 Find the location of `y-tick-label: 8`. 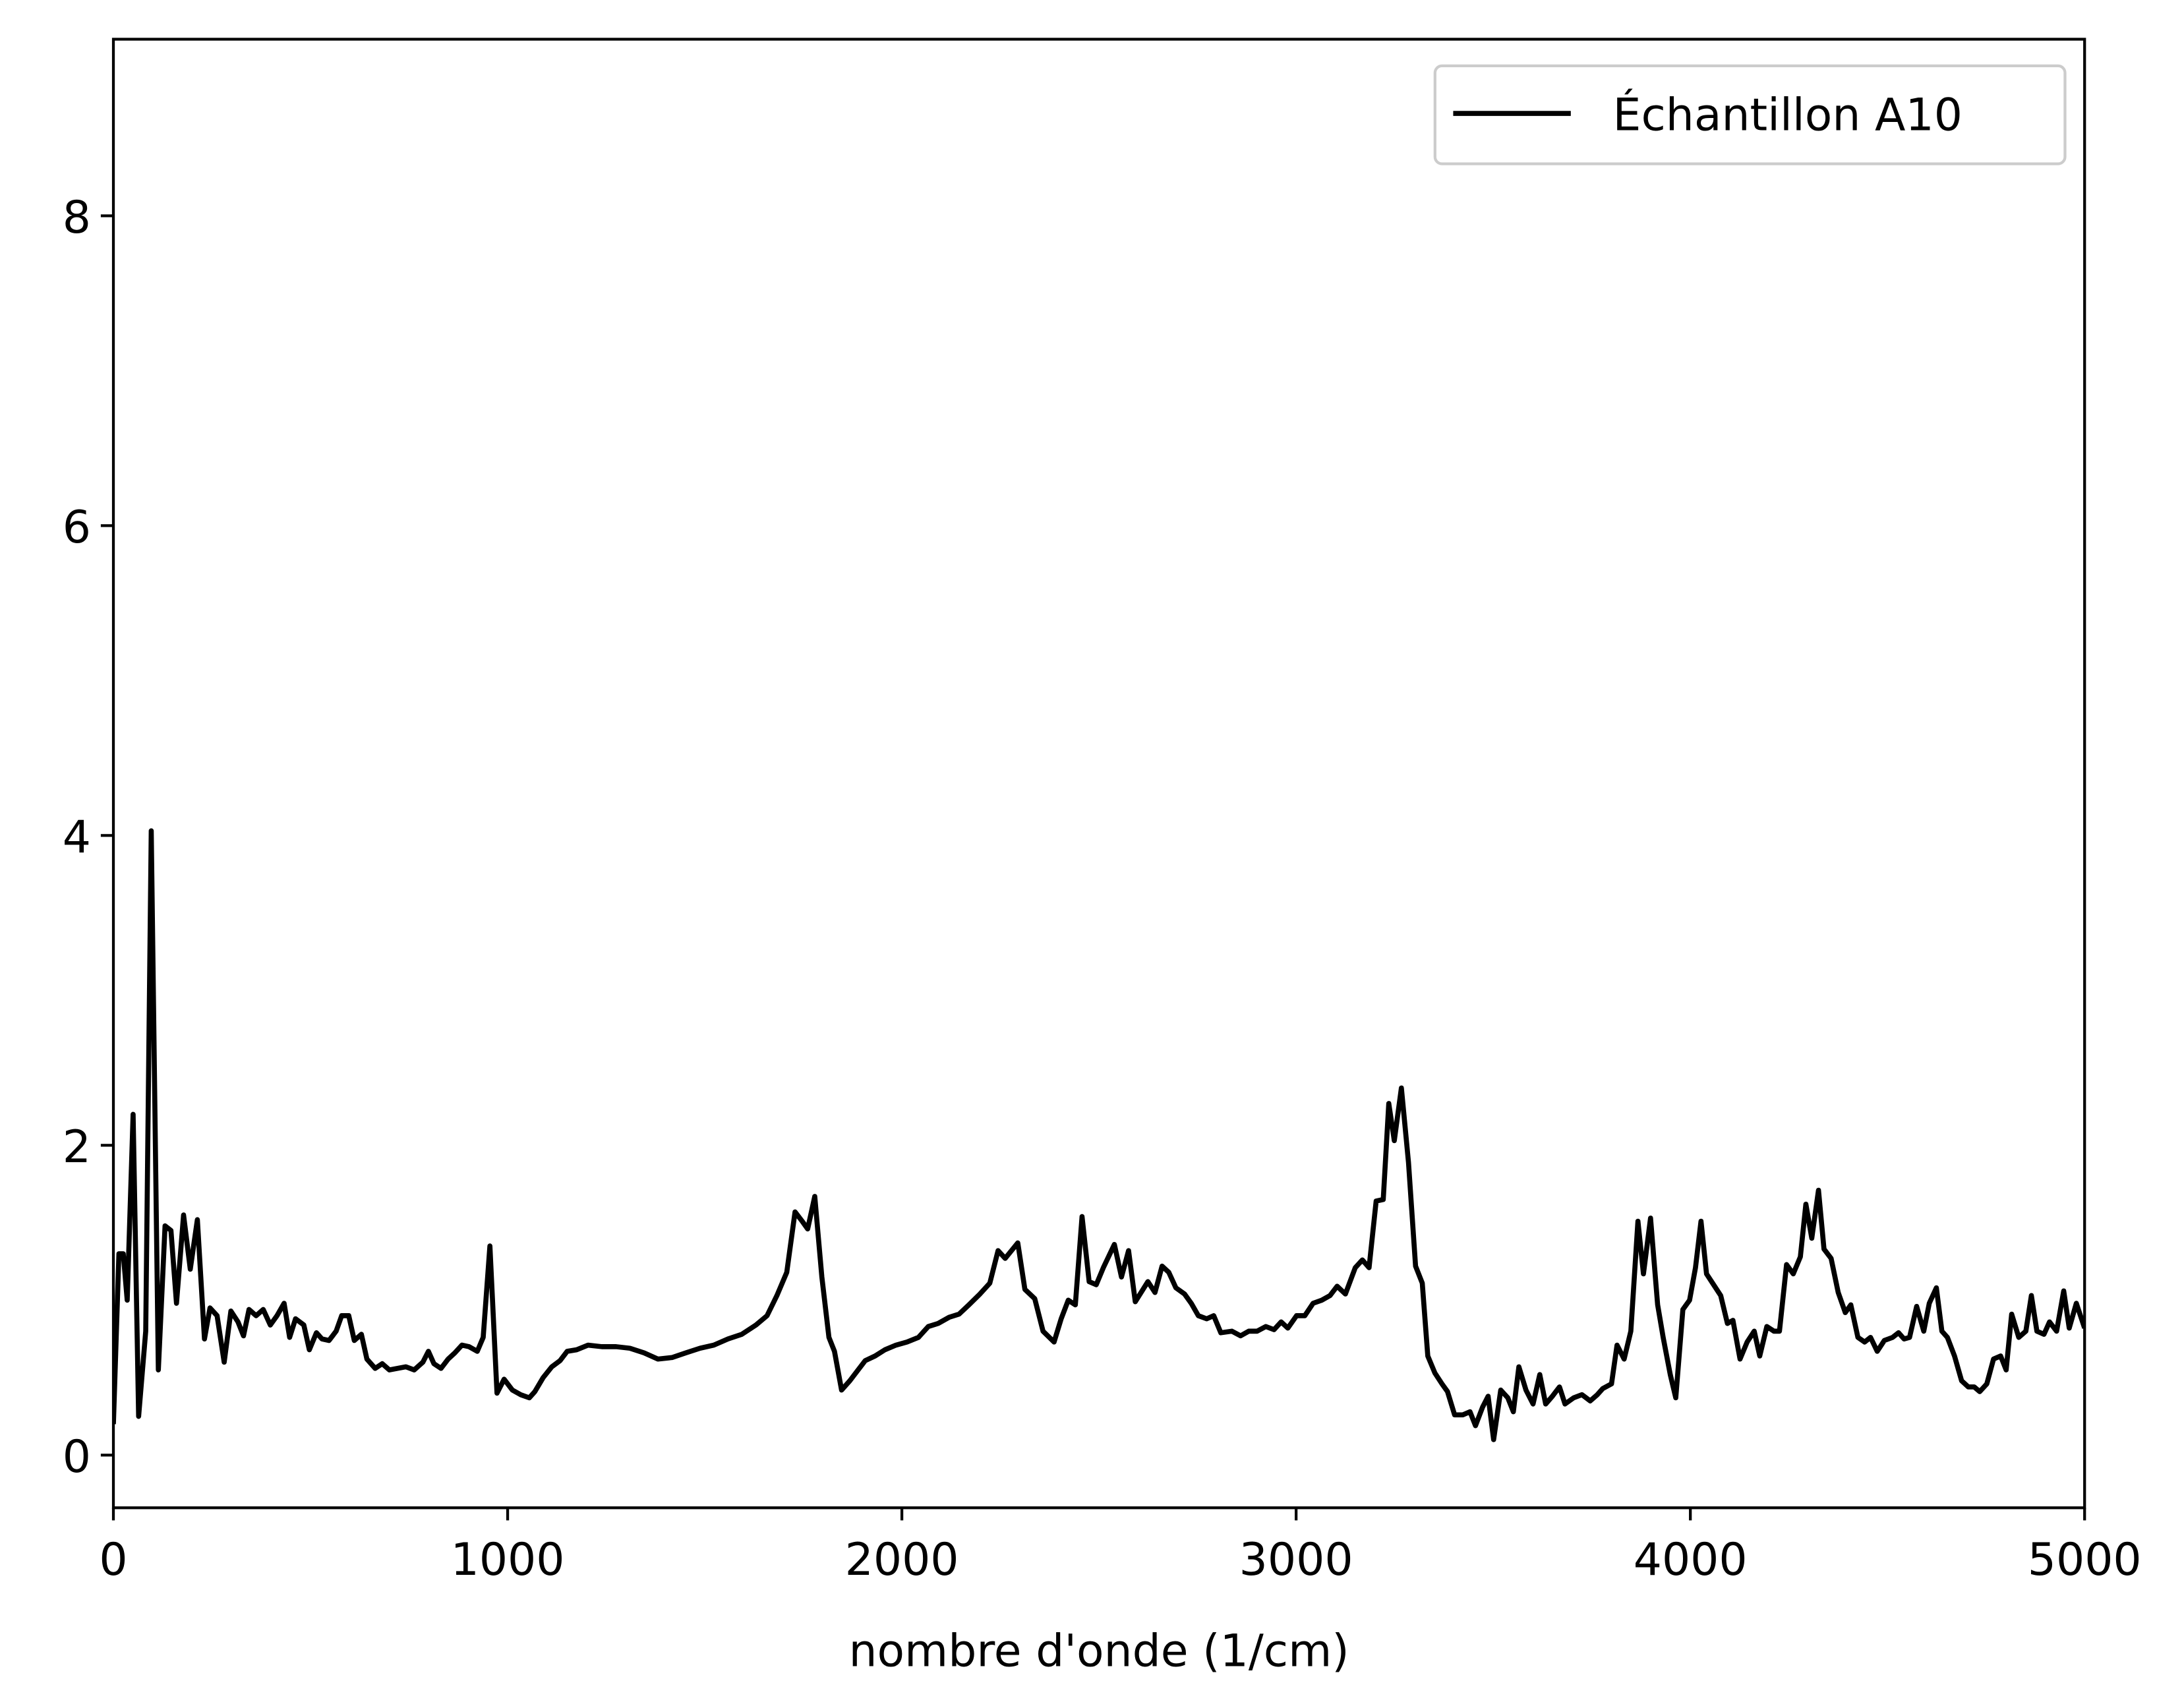

y-tick-label: 8 is located at coordinates (77, 218).